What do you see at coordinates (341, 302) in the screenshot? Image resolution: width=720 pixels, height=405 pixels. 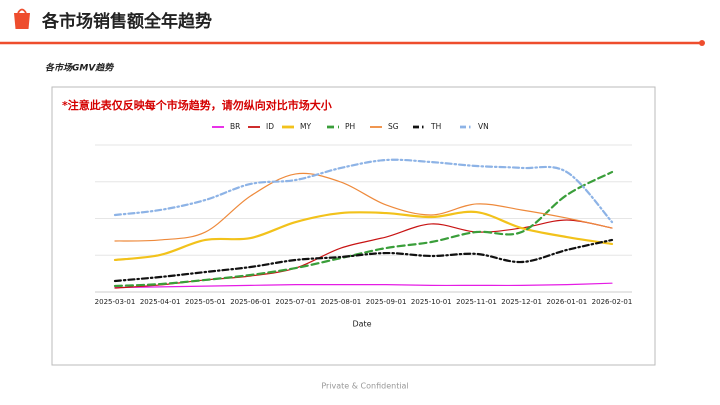 I see `x-tick-label: 2025-08-01` at bounding box center [341, 302].